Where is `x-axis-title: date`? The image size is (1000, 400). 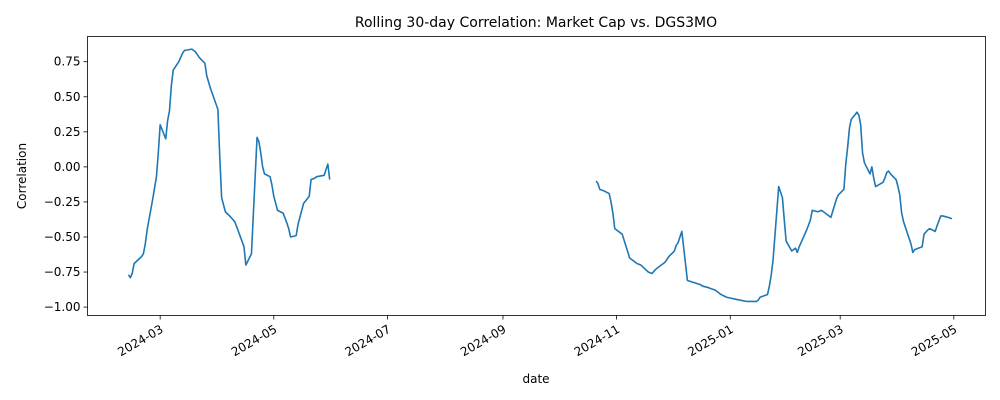
x-axis-title: date is located at coordinates (535, 379).